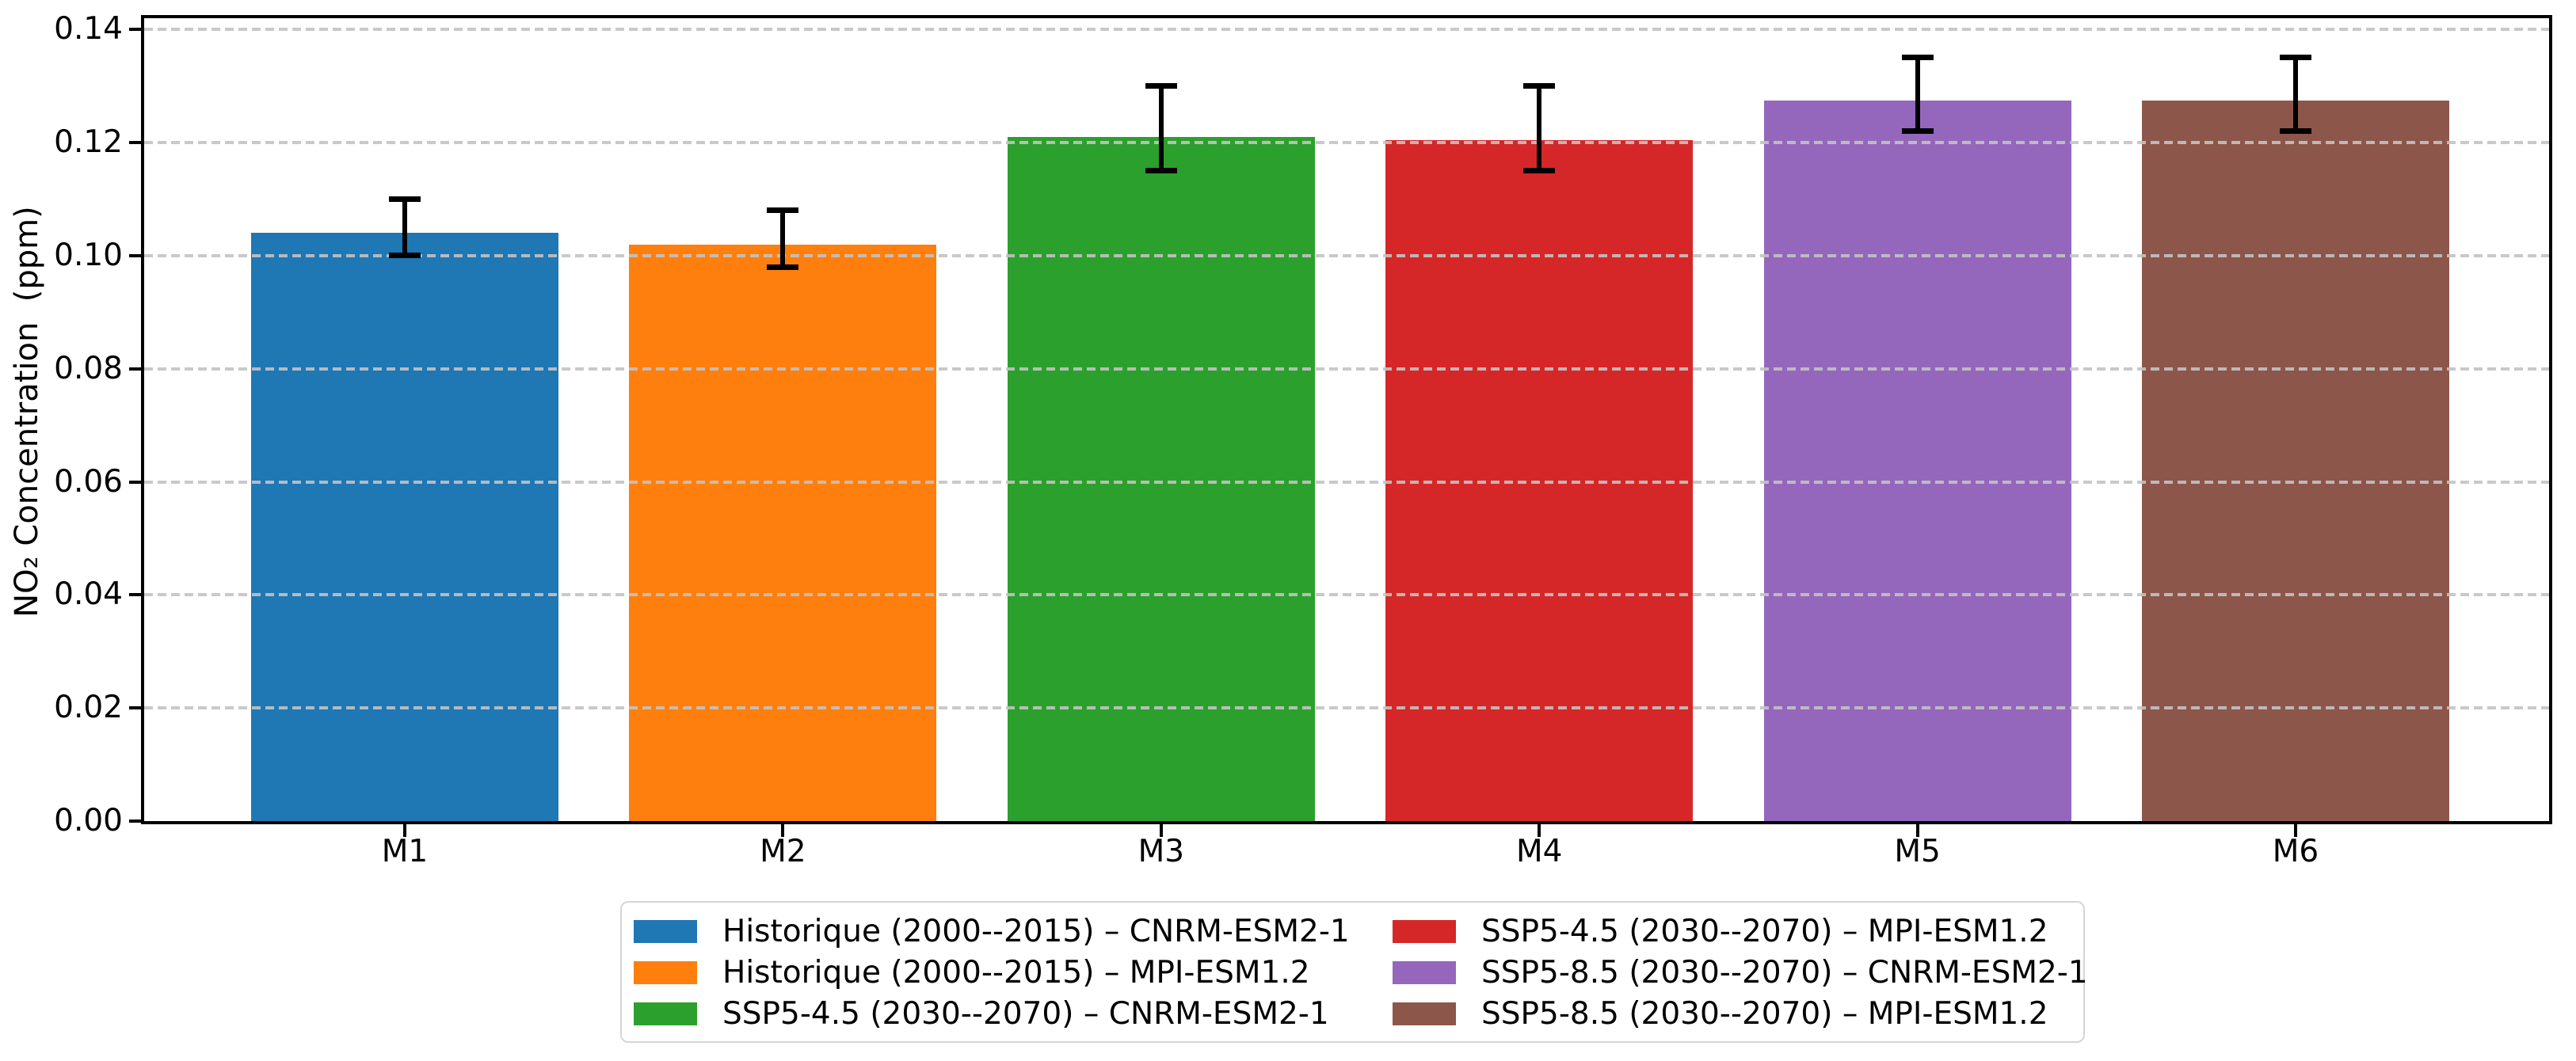 The image size is (2576, 1061). I want to click on x-tick-m3, so click(1161, 830).